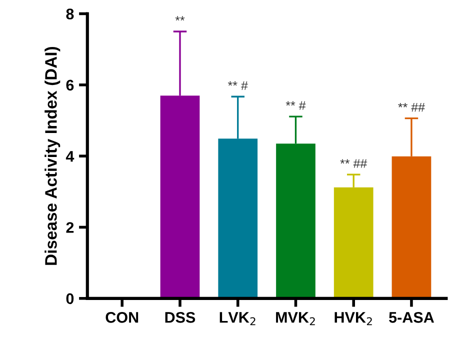 This screenshot has width=460, height=343. Describe the element at coordinates (52, 155) in the screenshot. I see `y-axis-title: Disease Activity Index (DAI)` at that location.